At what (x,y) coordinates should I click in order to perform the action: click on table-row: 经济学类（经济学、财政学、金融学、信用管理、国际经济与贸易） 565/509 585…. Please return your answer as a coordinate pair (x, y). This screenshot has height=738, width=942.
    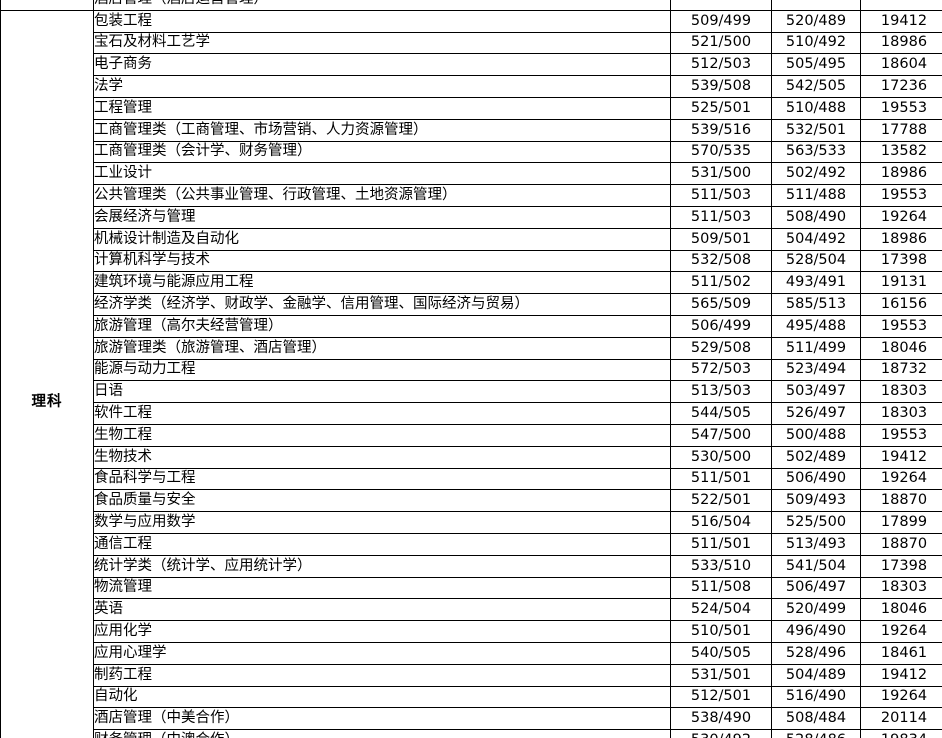
    Looking at the image, I should click on (471, 304).